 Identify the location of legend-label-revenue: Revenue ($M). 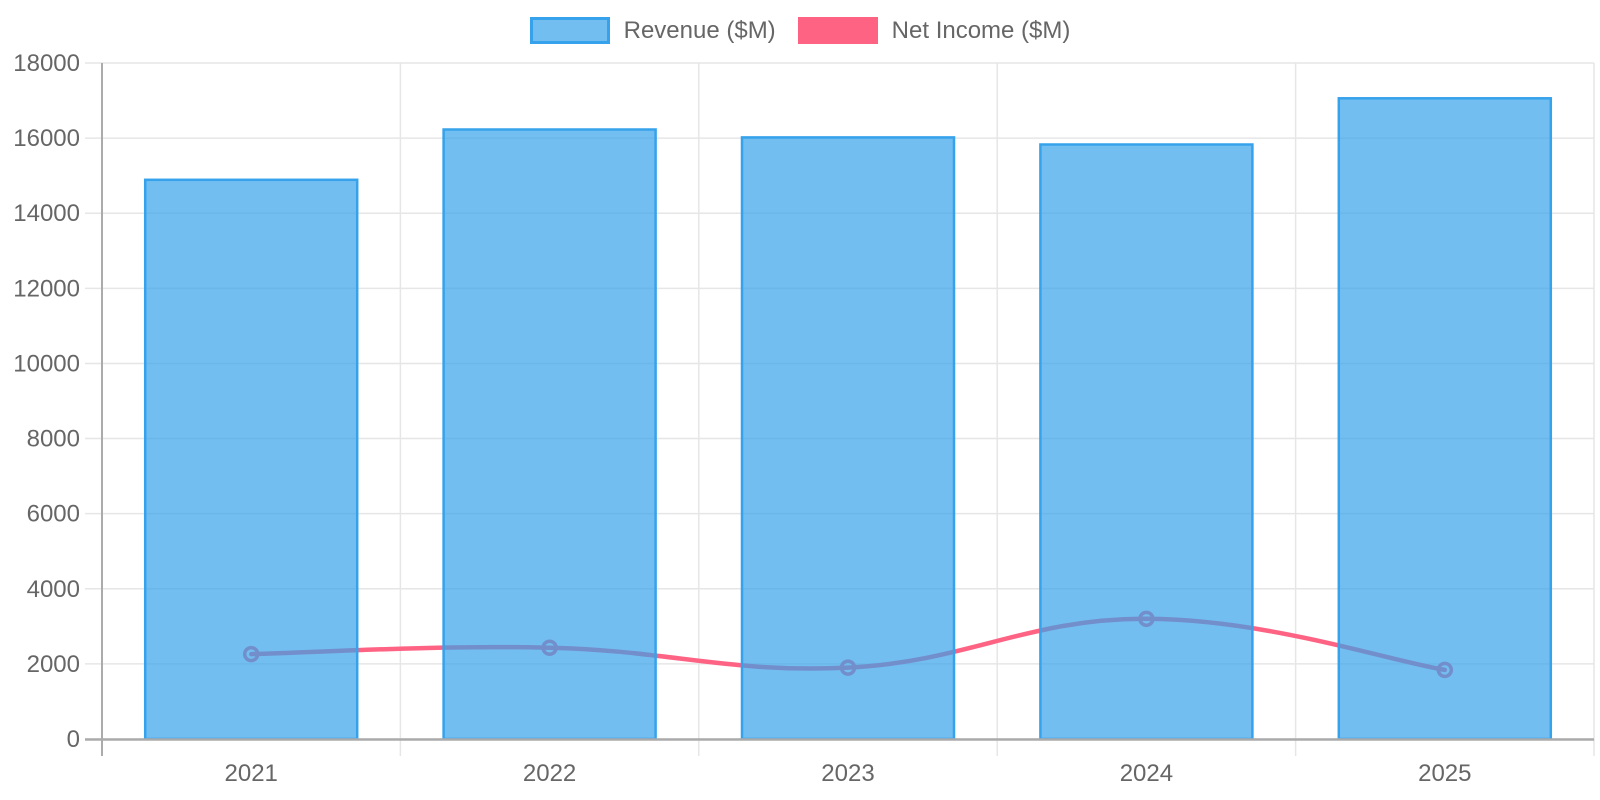
(699, 30).